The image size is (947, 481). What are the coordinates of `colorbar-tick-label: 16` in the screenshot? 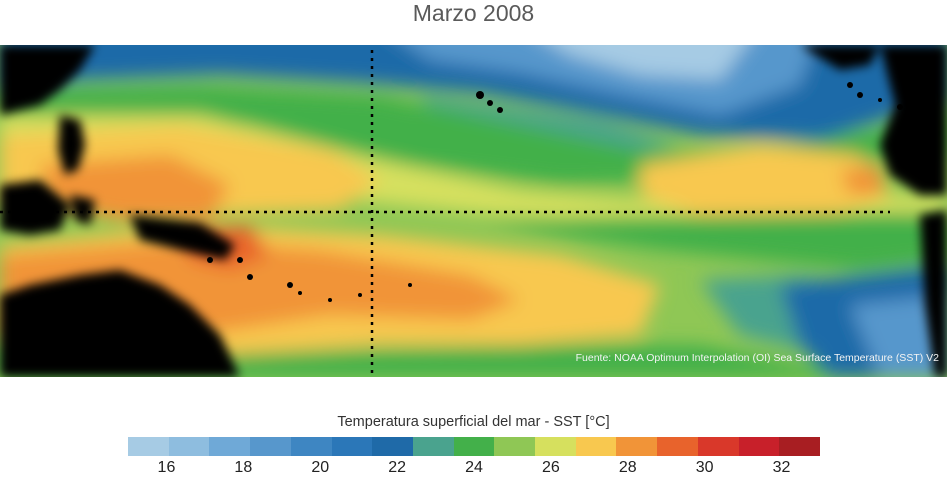 It's located at (166, 467).